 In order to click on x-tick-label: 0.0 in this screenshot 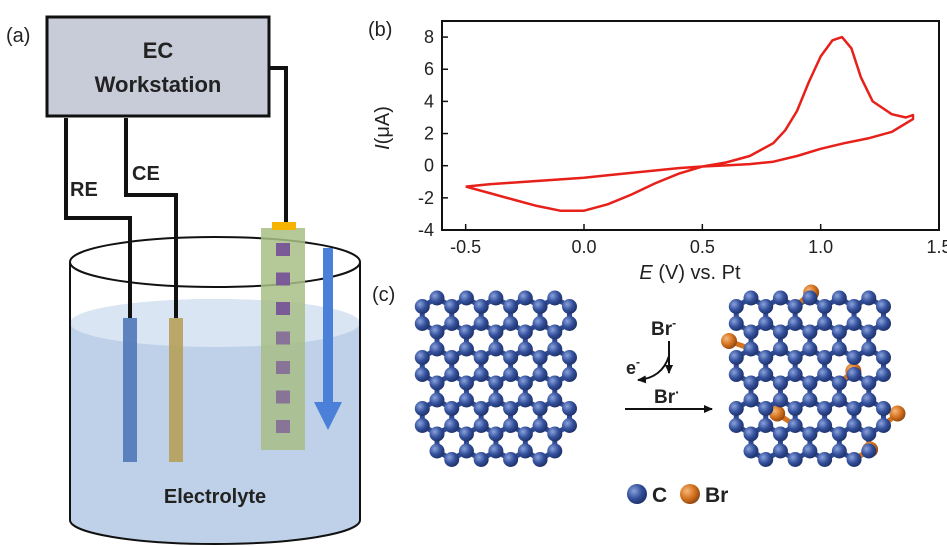, I will do `click(583, 247)`.